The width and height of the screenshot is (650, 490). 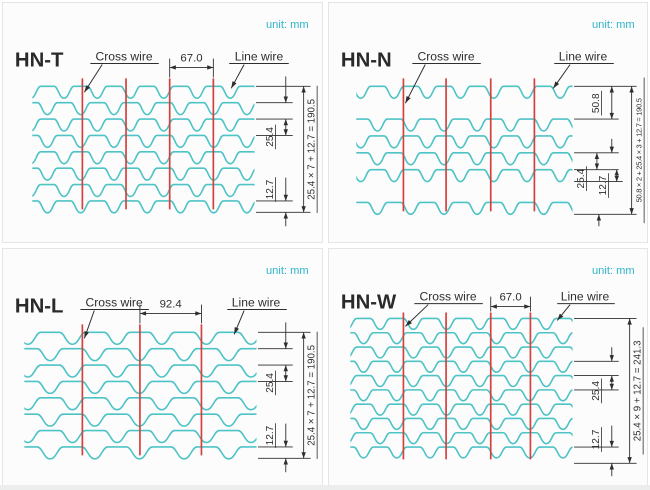 What do you see at coordinates (39, 60) in the screenshot?
I see `panel-title: HN-T` at bounding box center [39, 60].